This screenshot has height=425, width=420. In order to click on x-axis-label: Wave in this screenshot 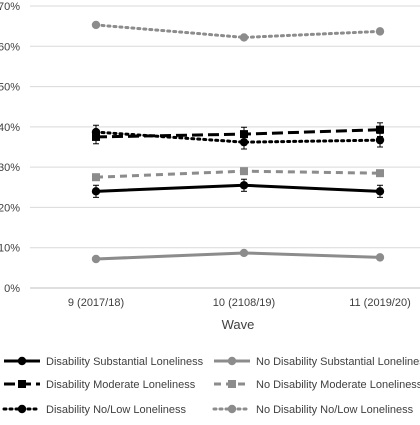, I will do `click(238, 324)`.